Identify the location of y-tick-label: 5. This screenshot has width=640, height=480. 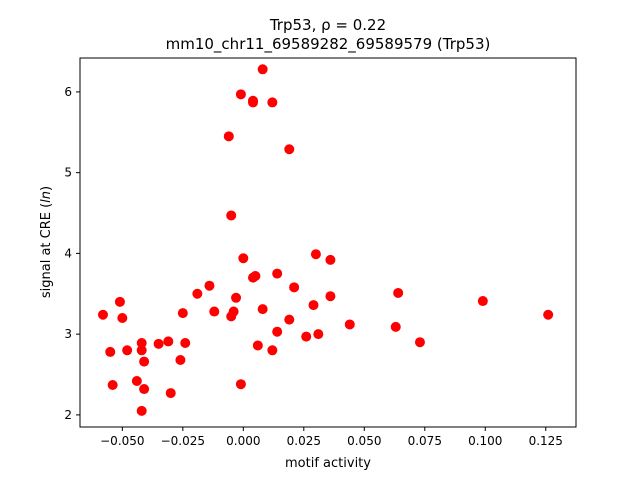
(68, 173).